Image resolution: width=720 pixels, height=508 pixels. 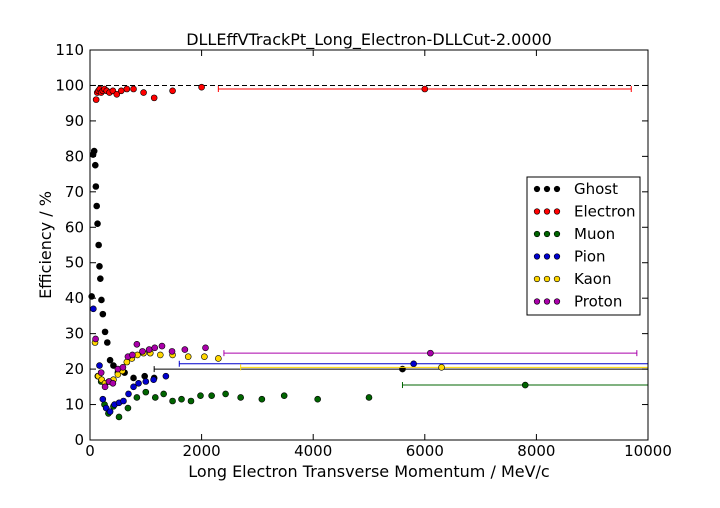 What do you see at coordinates (74, 298) in the screenshot?
I see `y-tick-label: 40` at bounding box center [74, 298].